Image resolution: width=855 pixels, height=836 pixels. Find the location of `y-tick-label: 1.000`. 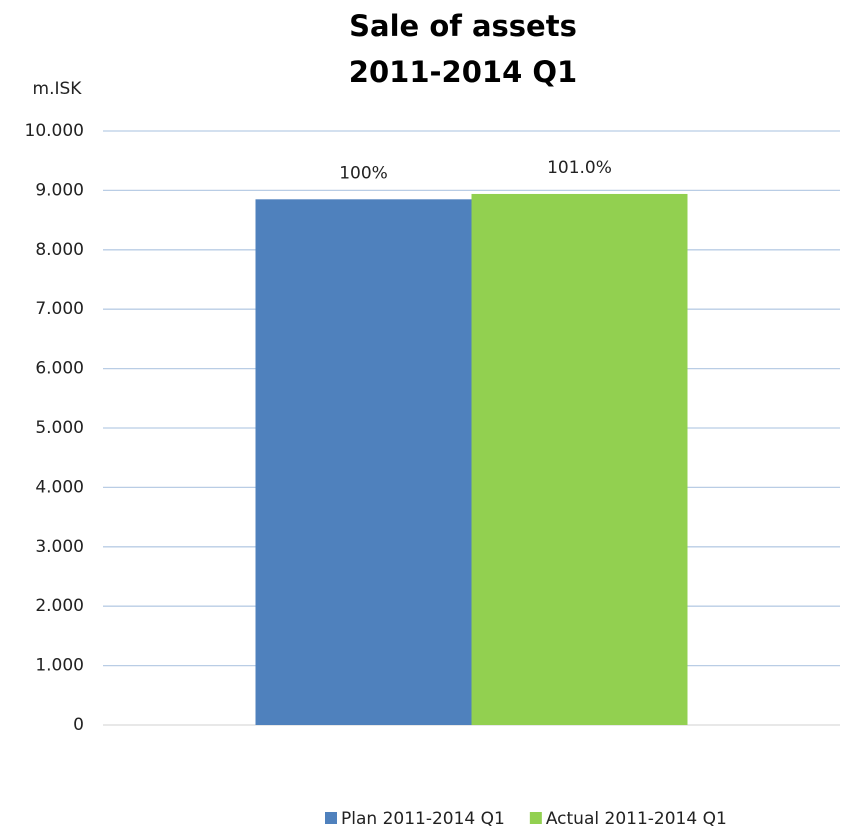

y-tick-label: 1.000 is located at coordinates (59, 666).